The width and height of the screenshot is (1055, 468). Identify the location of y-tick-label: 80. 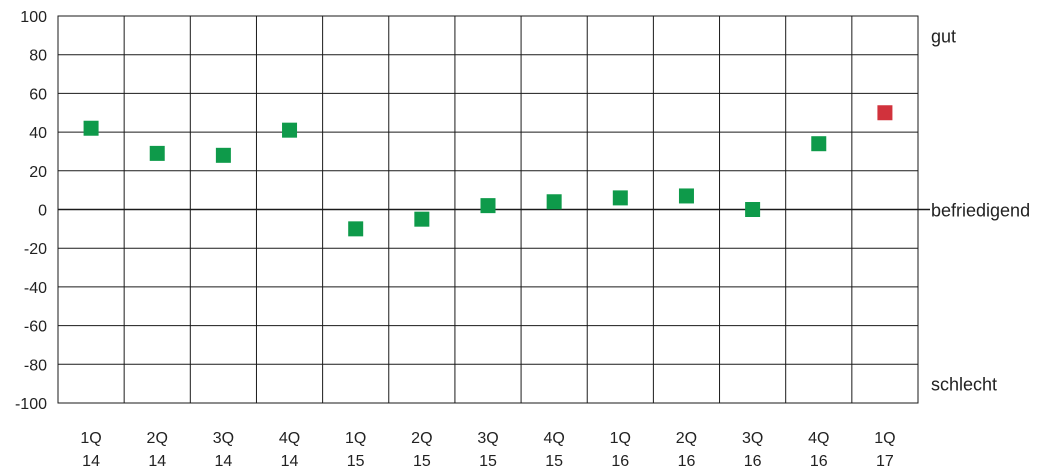
(38, 56).